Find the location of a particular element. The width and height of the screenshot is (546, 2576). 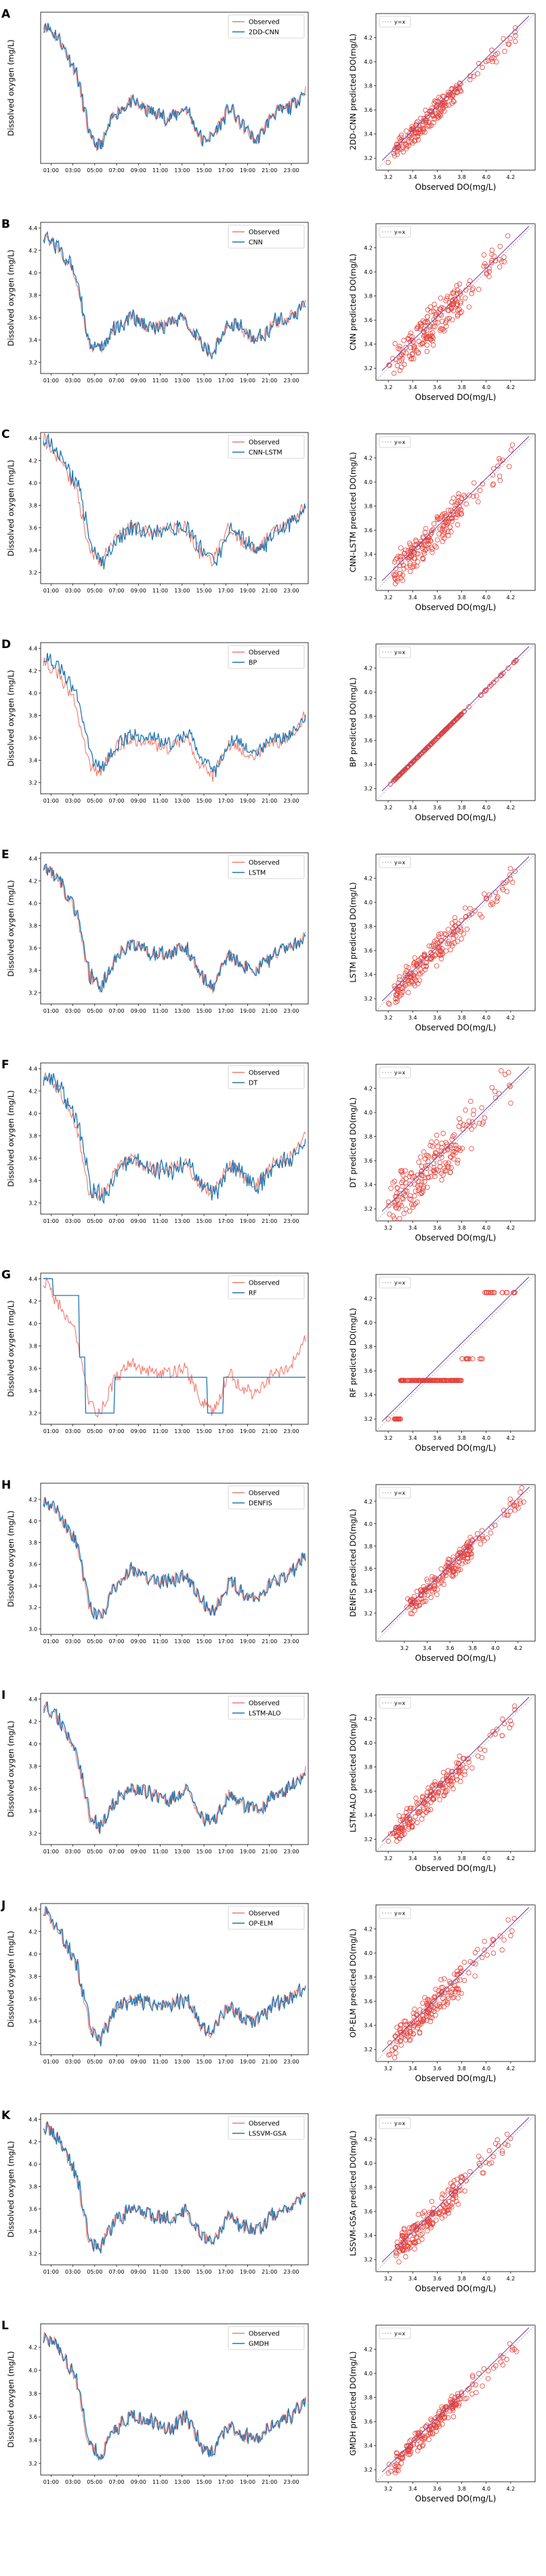

panel-label: J is located at coordinates (3, 1905).